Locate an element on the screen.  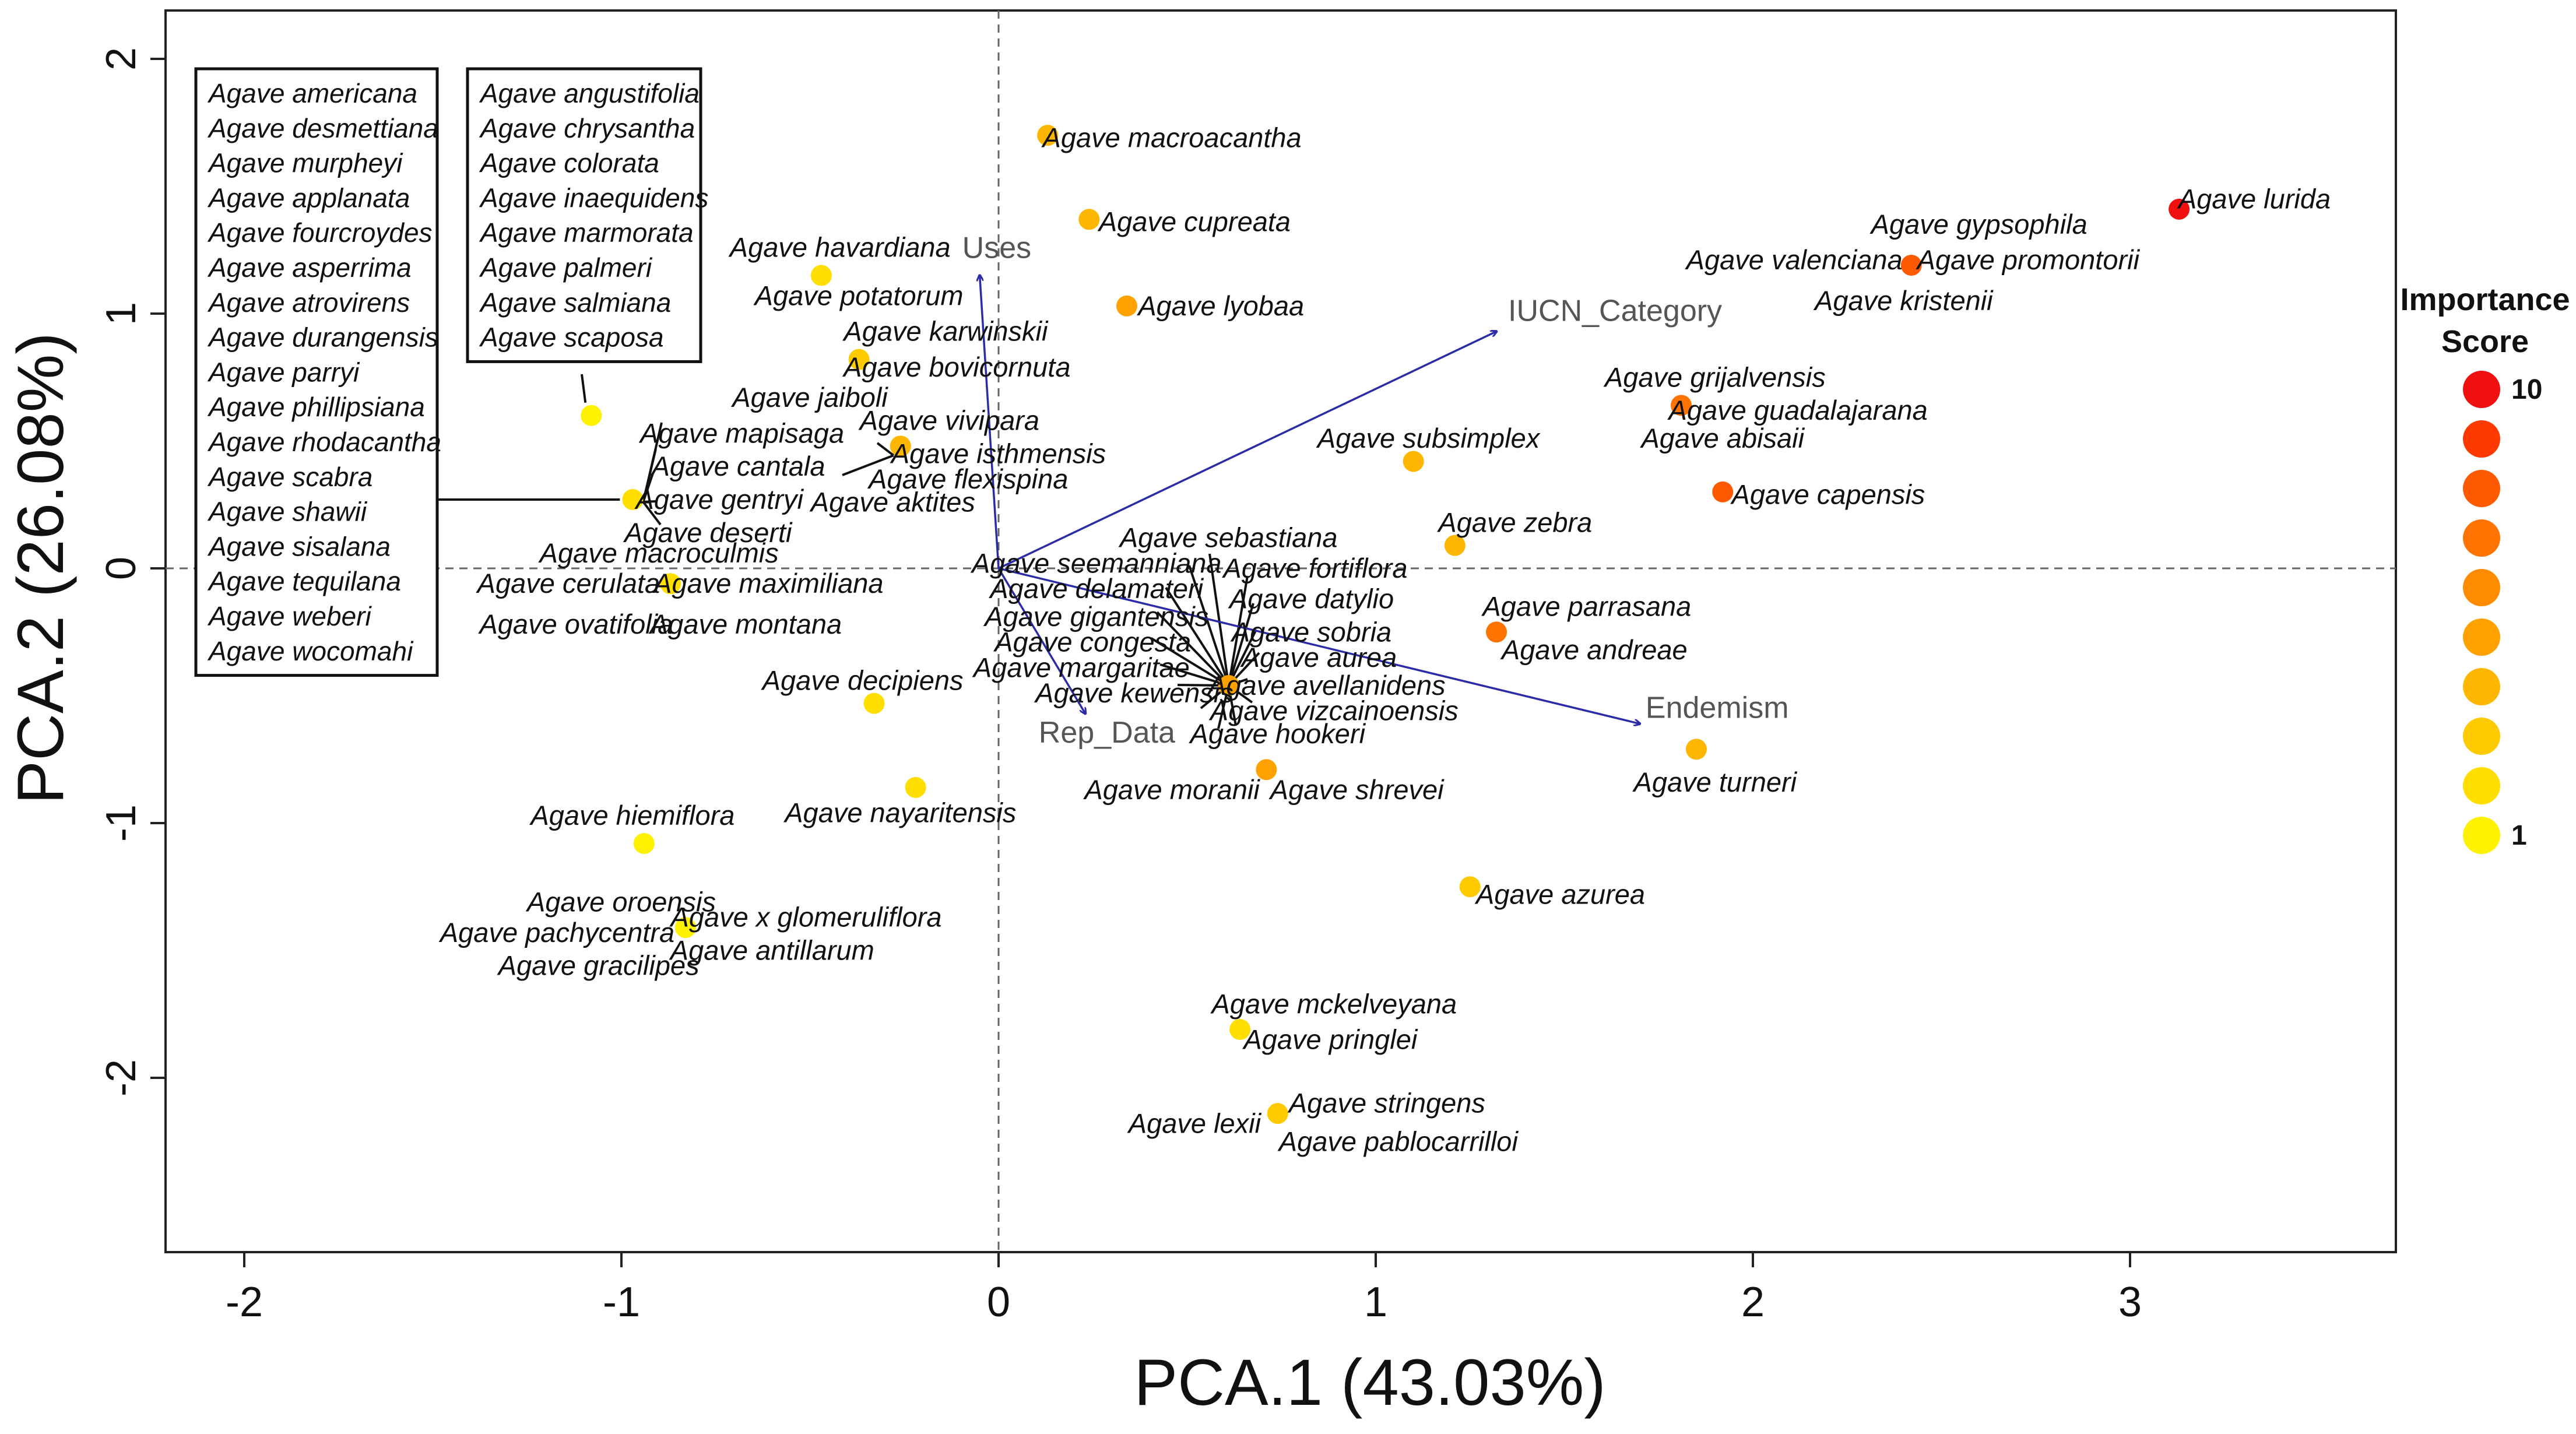
species-label: Agave guadalajarana is located at coordinates (1797, 410).